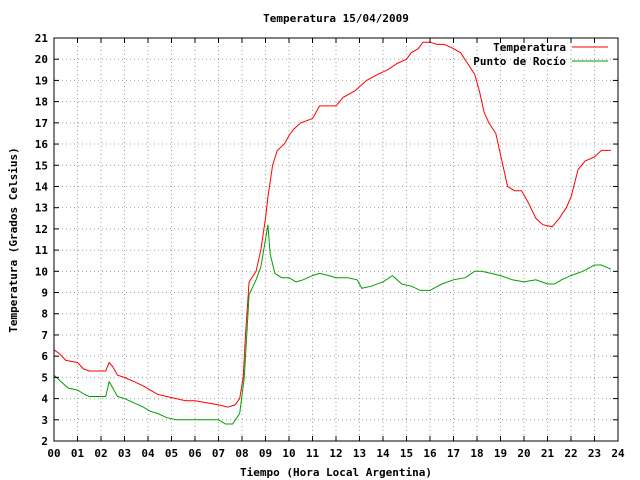  Describe the element at coordinates (41, 123) in the screenshot. I see `y-tick-label: 17` at that location.